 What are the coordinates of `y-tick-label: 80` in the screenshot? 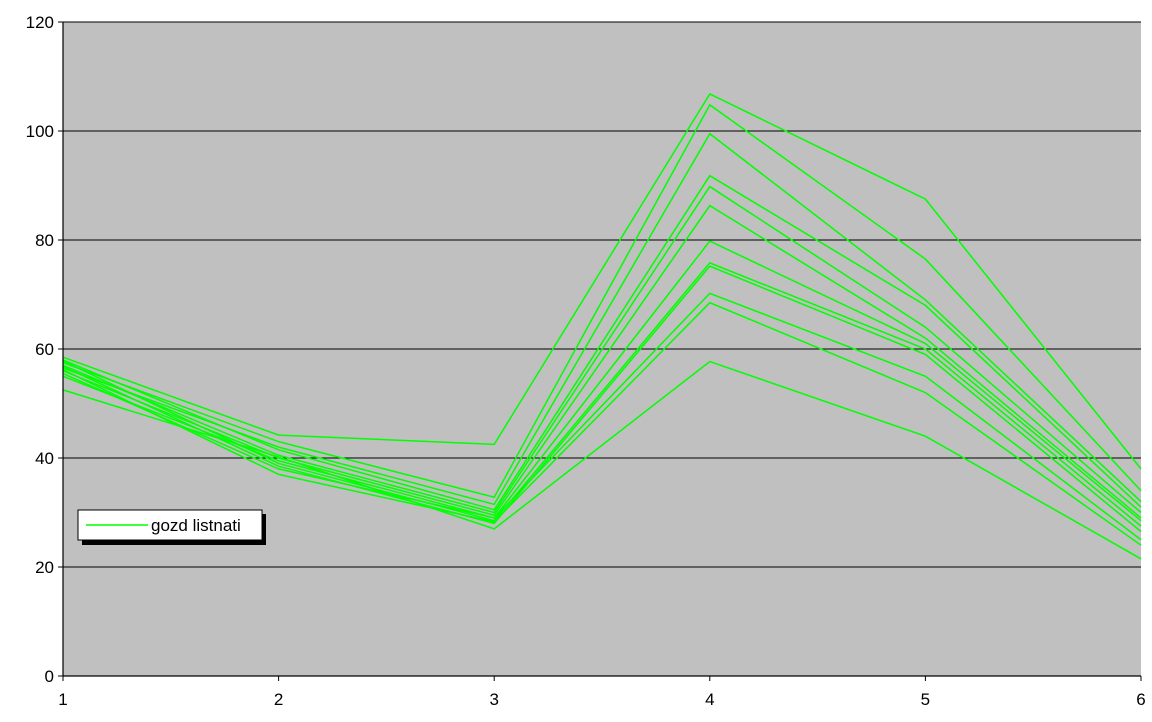 It's located at (44, 240).